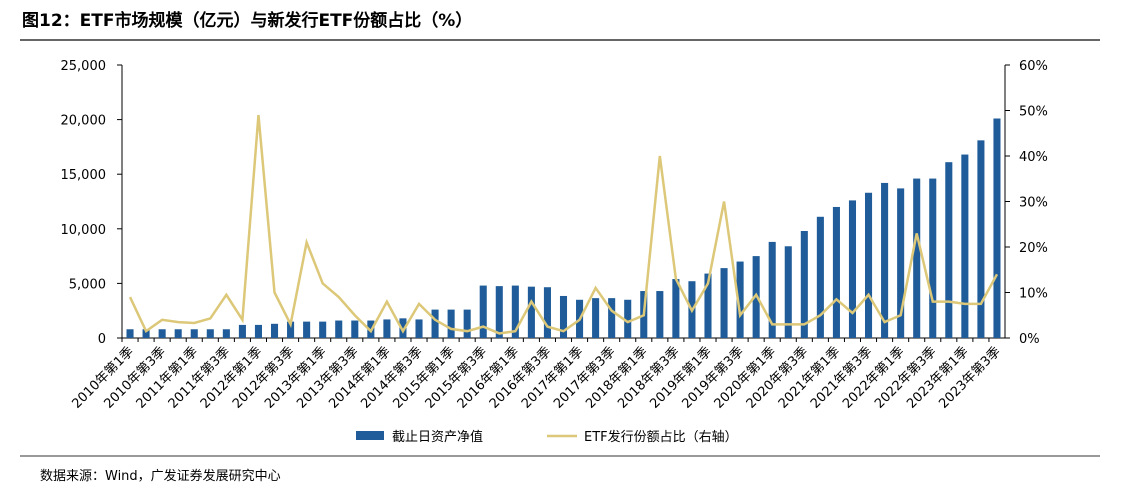  Describe the element at coordinates (102, 339) in the screenshot. I see `y-tick-label: 0` at that location.